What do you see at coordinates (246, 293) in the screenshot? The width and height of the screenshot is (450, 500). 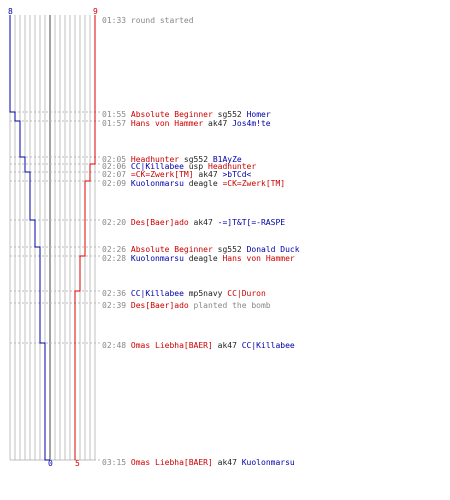 I see `victim-name: CC|Duron` at bounding box center [246, 293].